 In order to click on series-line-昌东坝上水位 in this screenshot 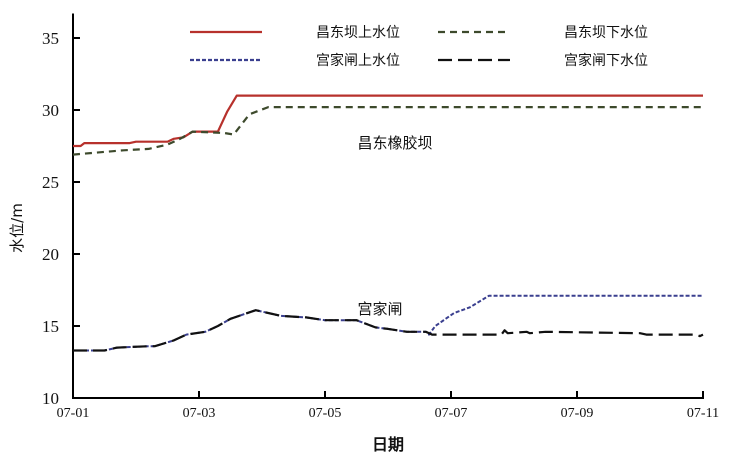, I will do `click(388, 121)`.